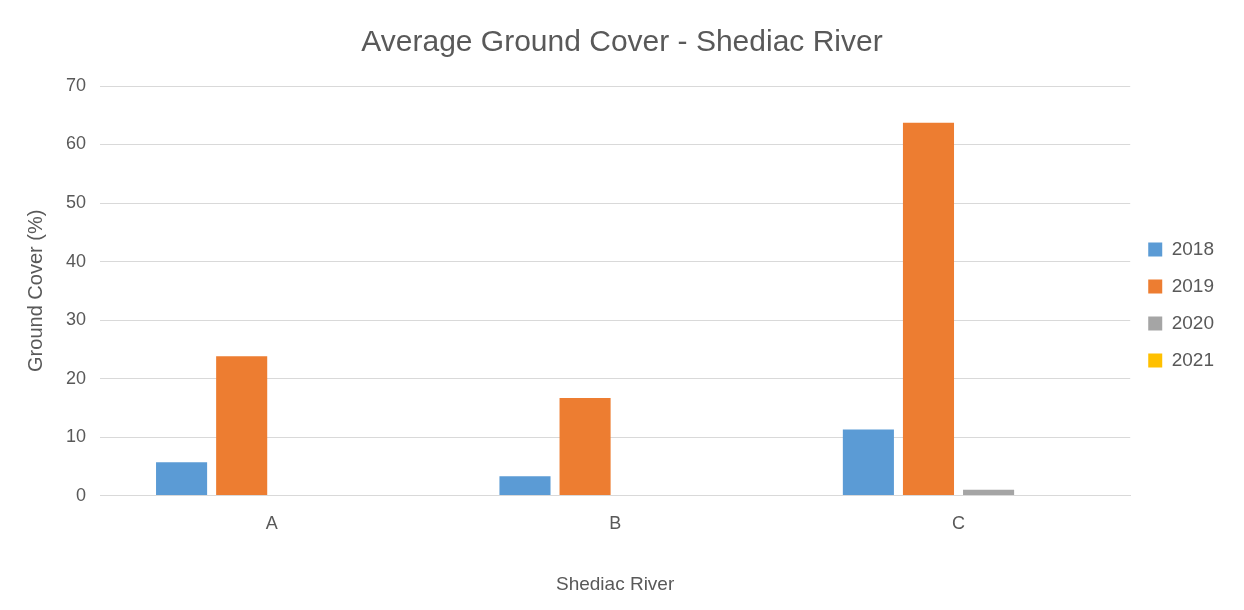  What do you see at coordinates (1193, 322) in the screenshot?
I see `legend-label: 2020` at bounding box center [1193, 322].